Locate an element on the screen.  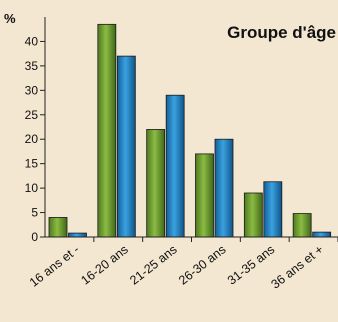
y-tick-label: 20 is located at coordinates (32, 139).